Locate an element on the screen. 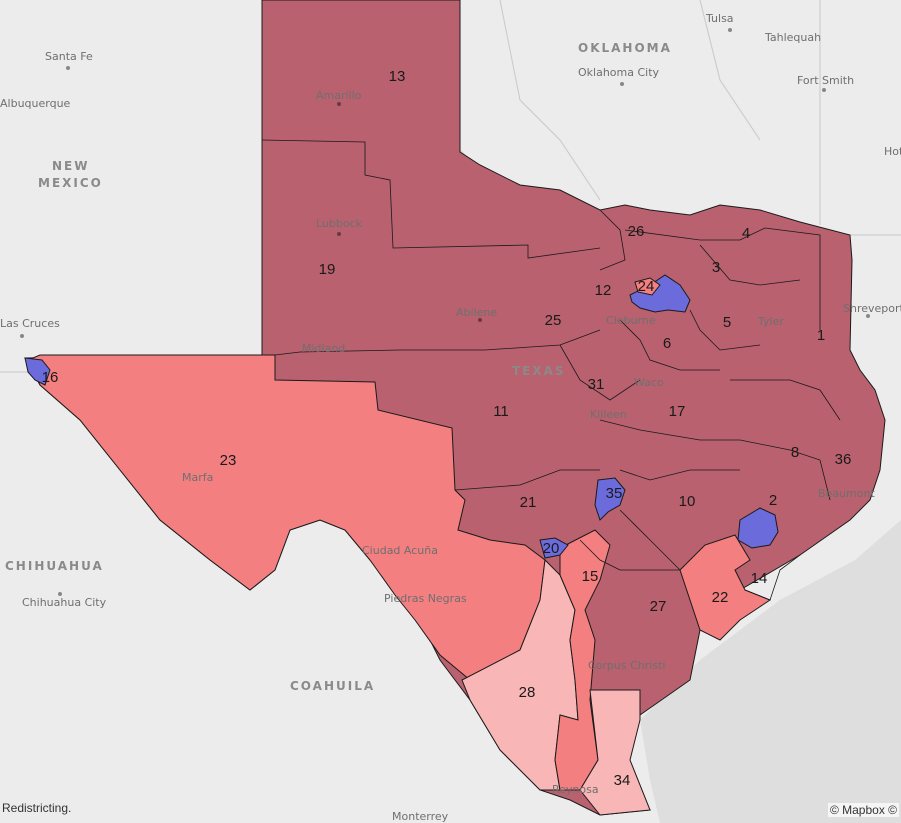  district-label: 8 is located at coordinates (795, 452).